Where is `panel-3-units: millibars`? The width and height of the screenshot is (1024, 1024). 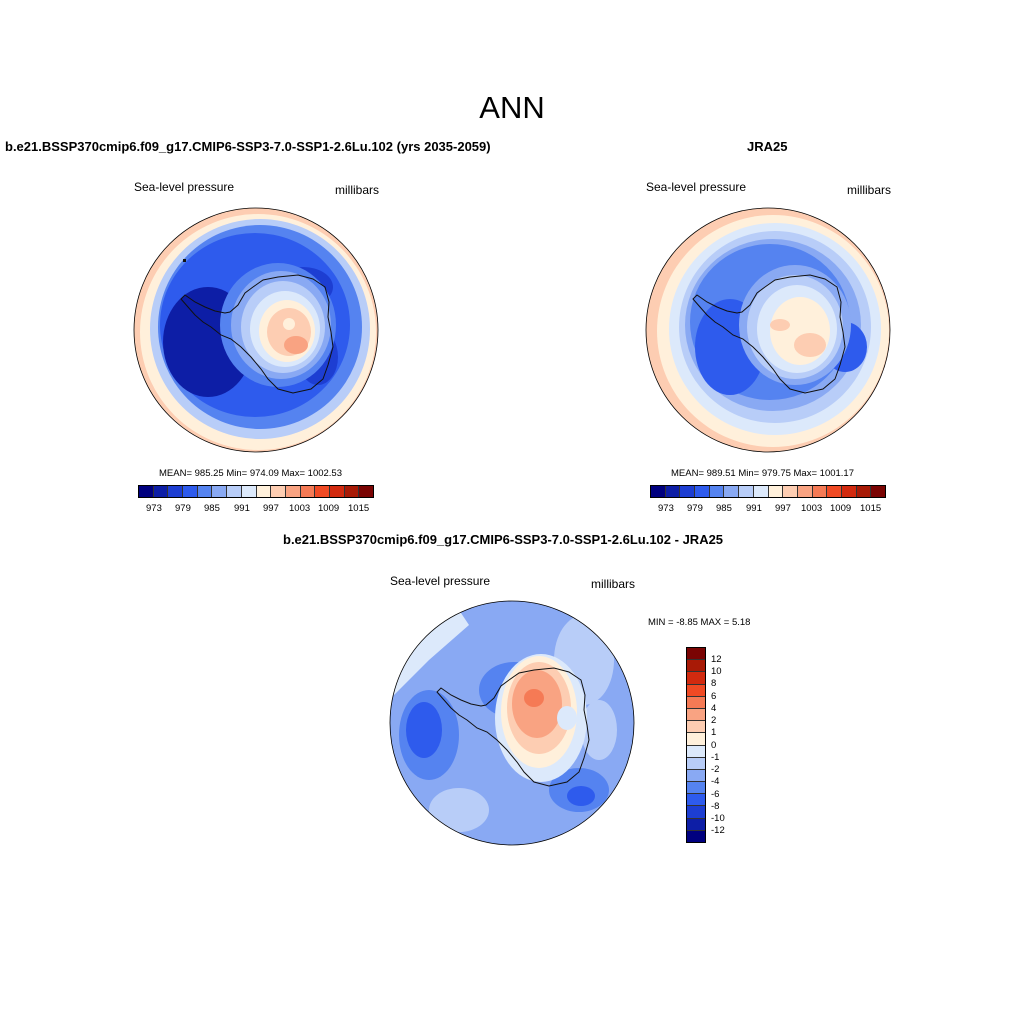 panel-3-units: millibars is located at coordinates (613, 584).